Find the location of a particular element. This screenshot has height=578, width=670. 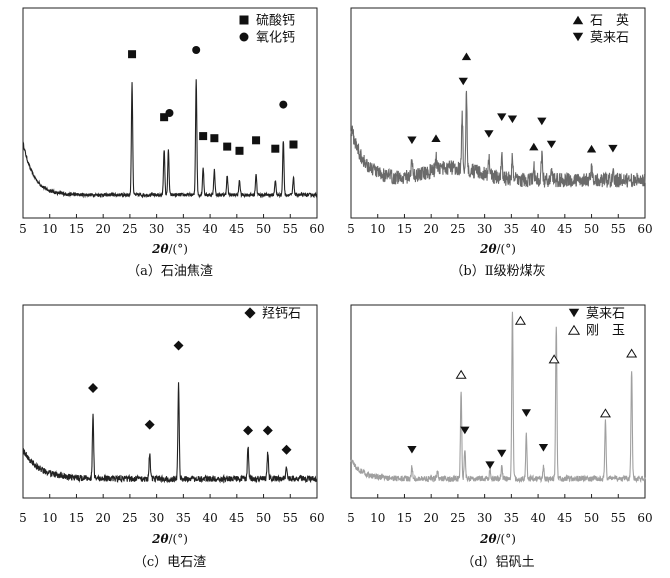

legend: 羟钙石 is located at coordinates (272, 314).